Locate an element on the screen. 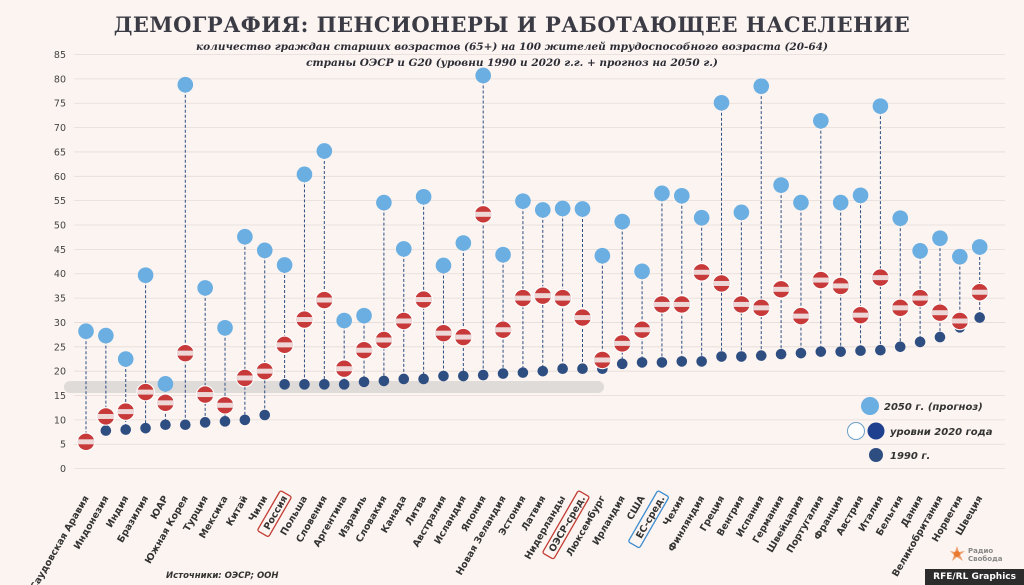 Image resolution: width=1024 pixels, height=585 pixels. y-tick-label: 65 is located at coordinates (60, 152).